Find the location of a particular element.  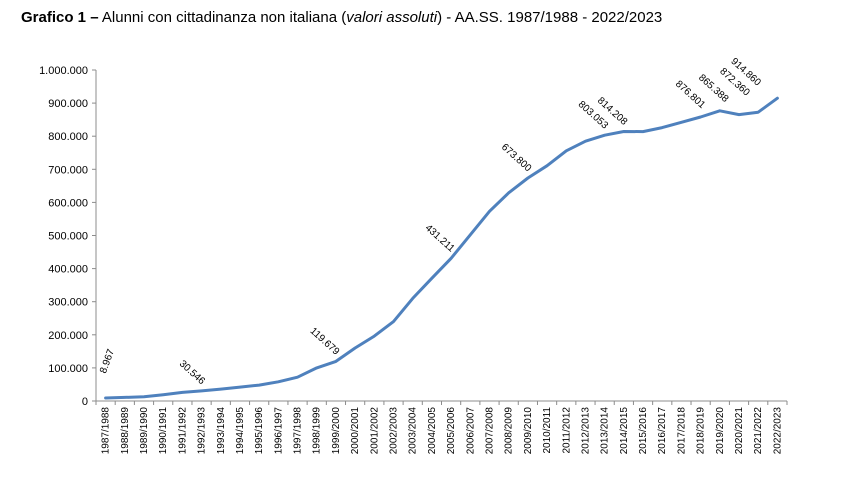

x-tick-label: 2018/2019 is located at coordinates (701, 431).